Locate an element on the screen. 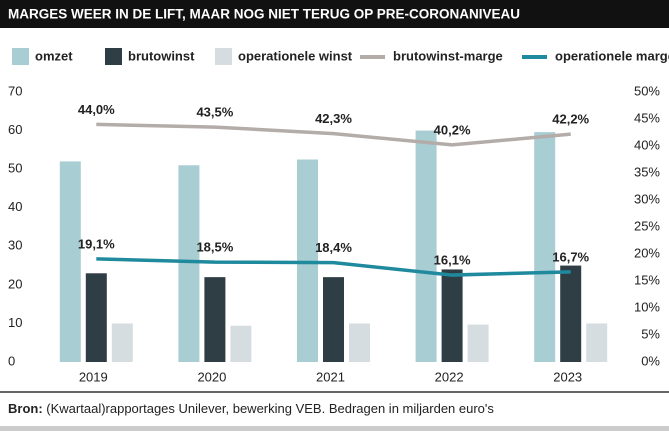 This screenshot has height=431, width=669. legend-label: operationele winst is located at coordinates (295, 55).